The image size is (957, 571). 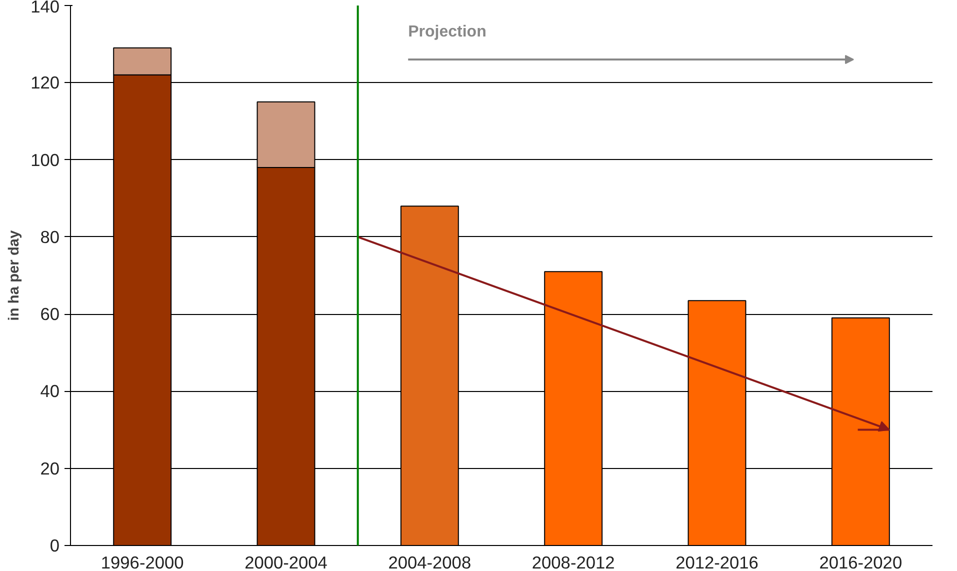 What do you see at coordinates (50, 314) in the screenshot?
I see `y-tick-label: 60` at bounding box center [50, 314].